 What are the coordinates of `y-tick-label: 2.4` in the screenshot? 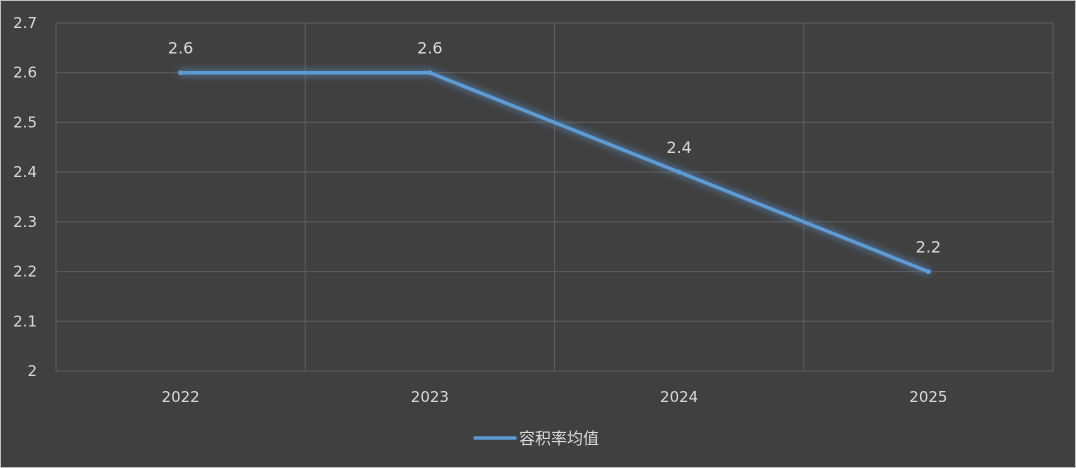 It's located at (25, 172).